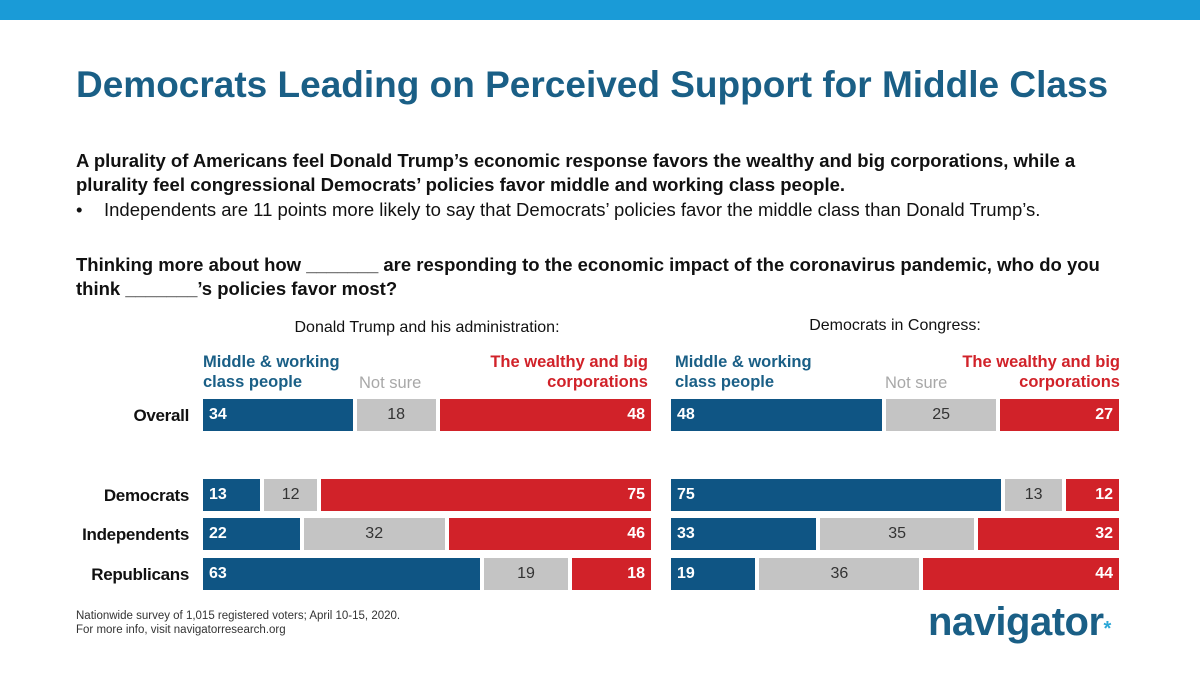 The image size is (1200, 678). I want to click on trump-bar-republicans-not-sure: 19, so click(526, 574).